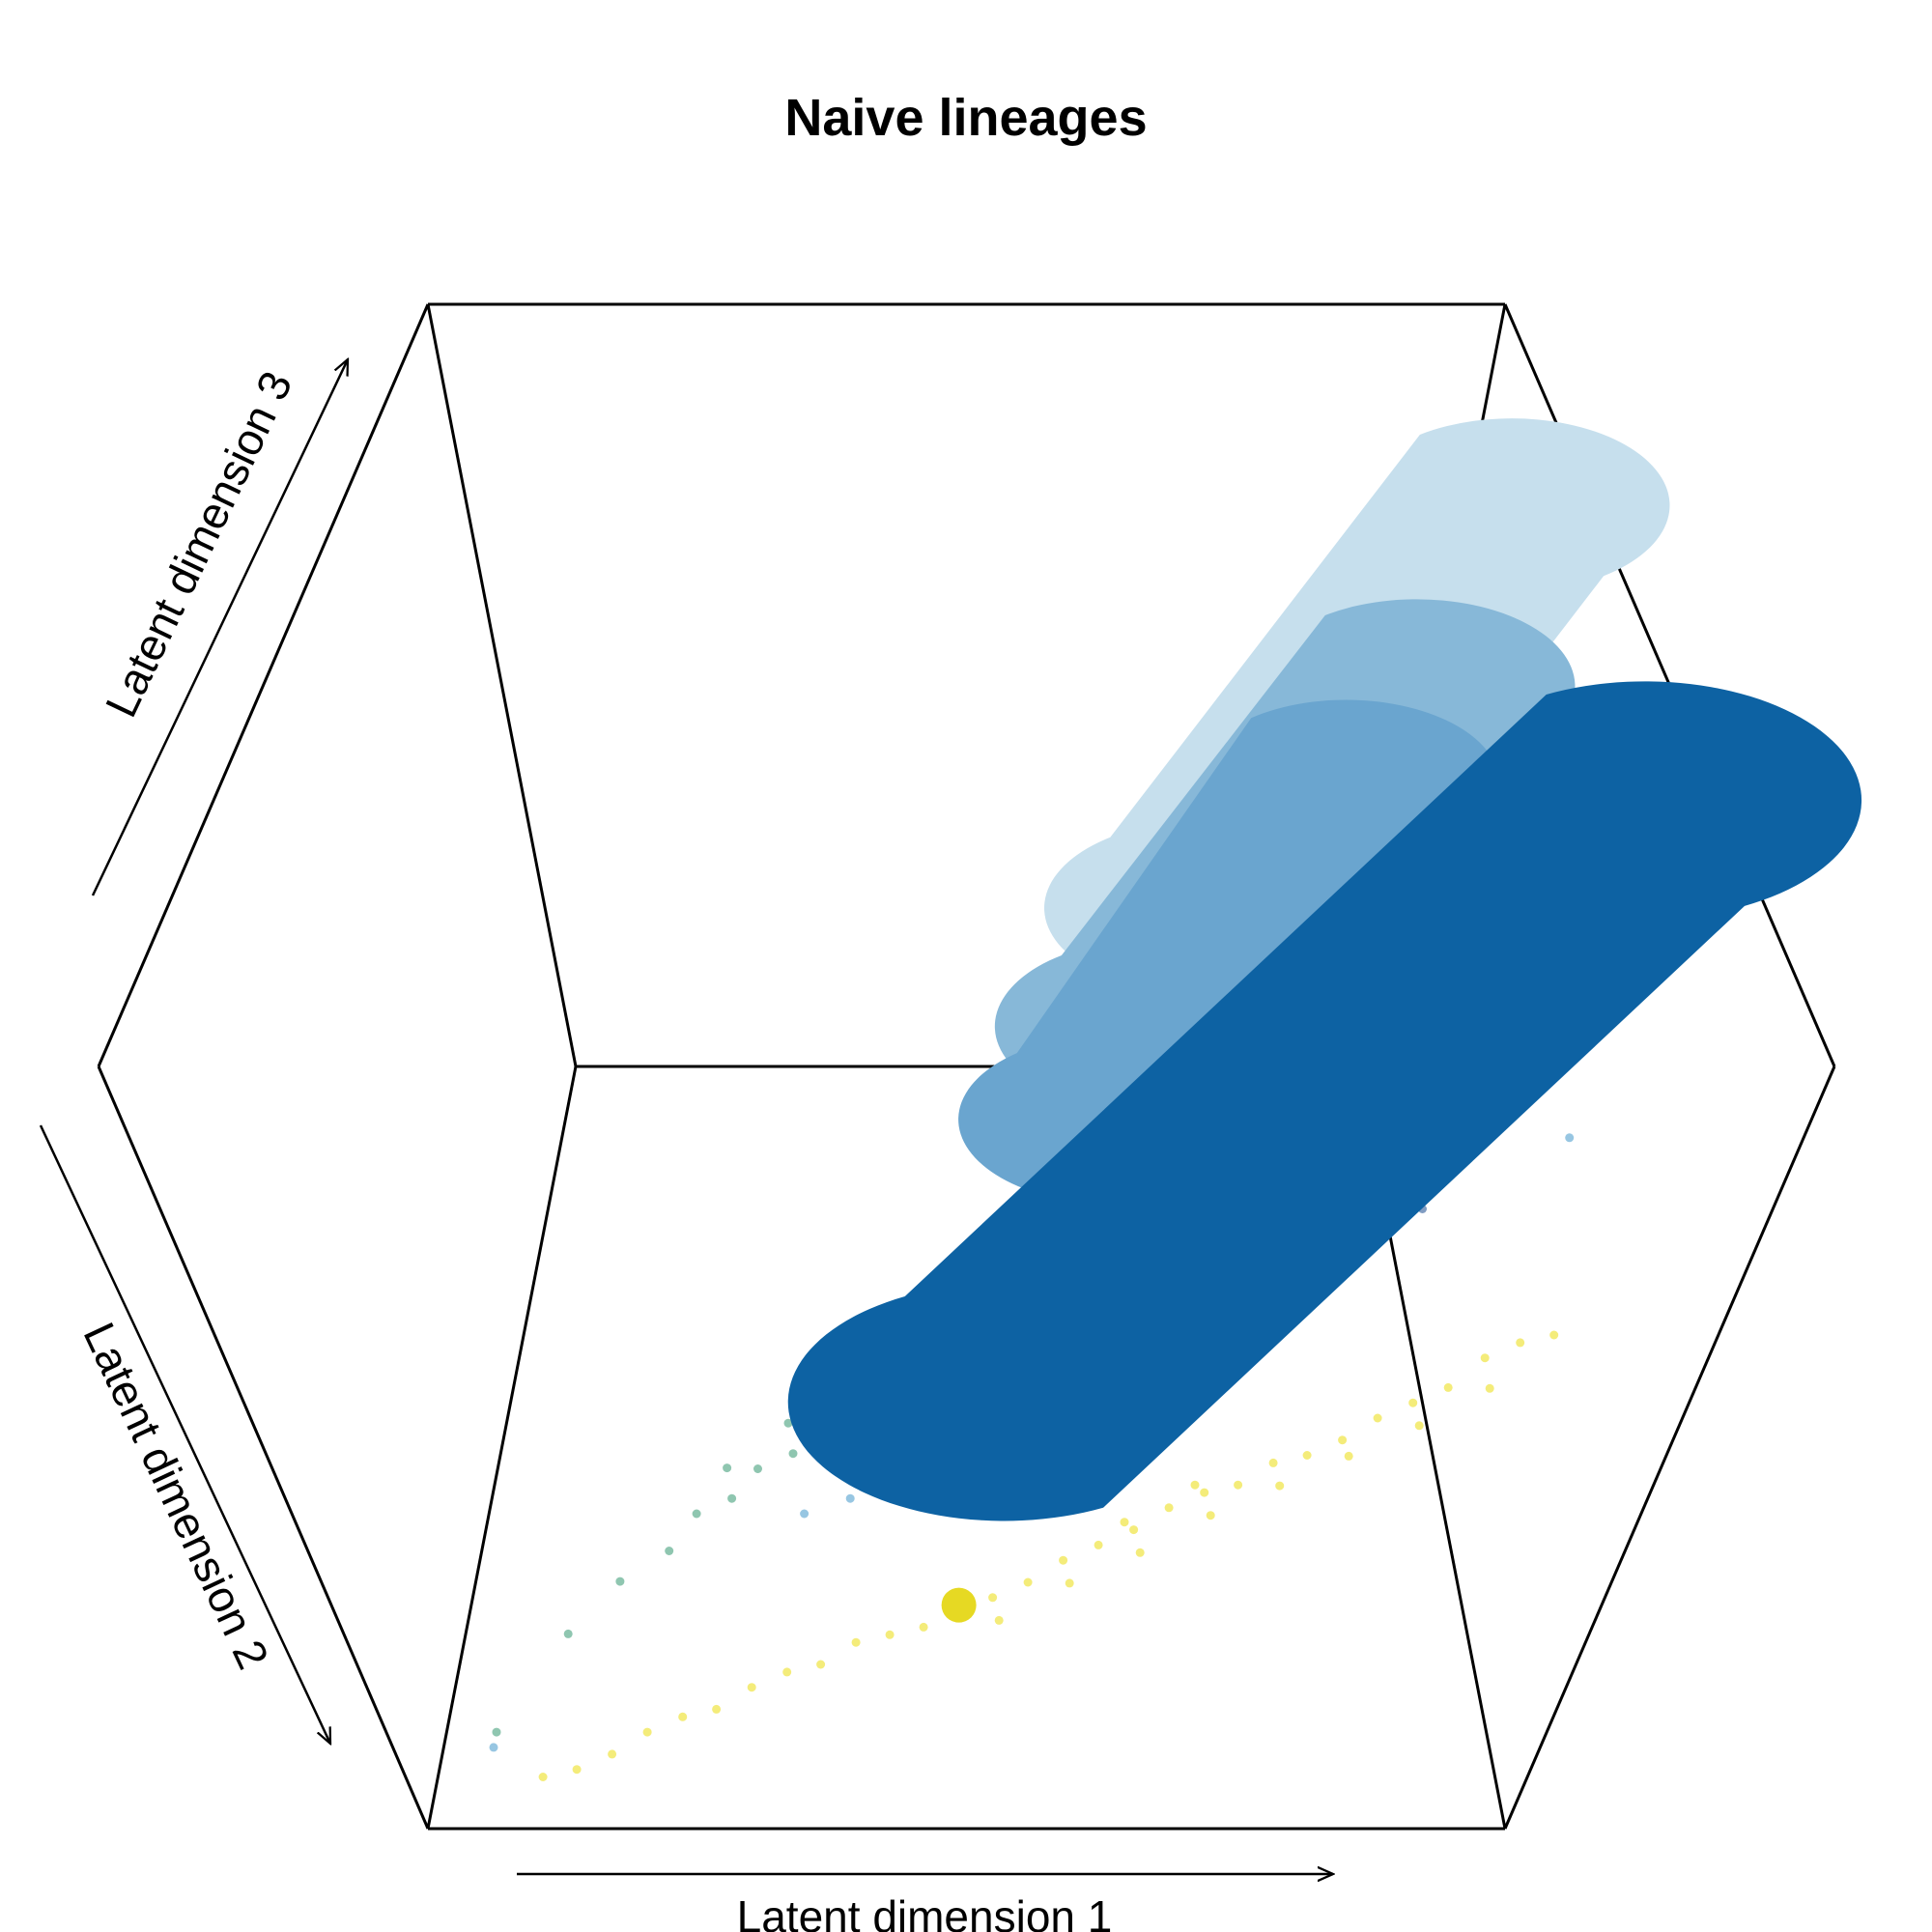  I want to click on y-axis-label: Latent dimension 2, so click(175, 1495).